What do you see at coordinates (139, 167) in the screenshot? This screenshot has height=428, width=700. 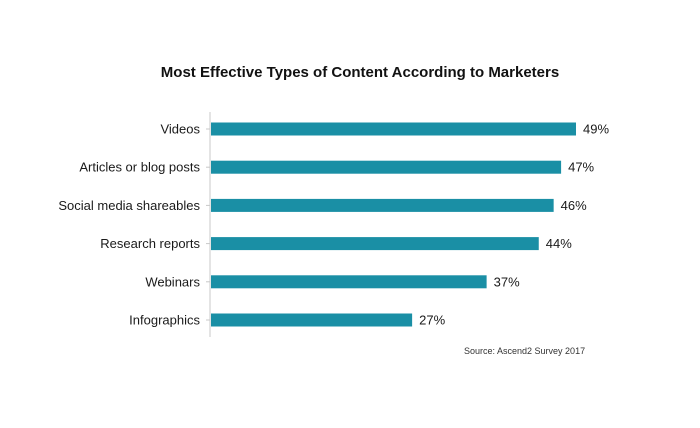 I see `category-label: Articles or blog posts` at bounding box center [139, 167].